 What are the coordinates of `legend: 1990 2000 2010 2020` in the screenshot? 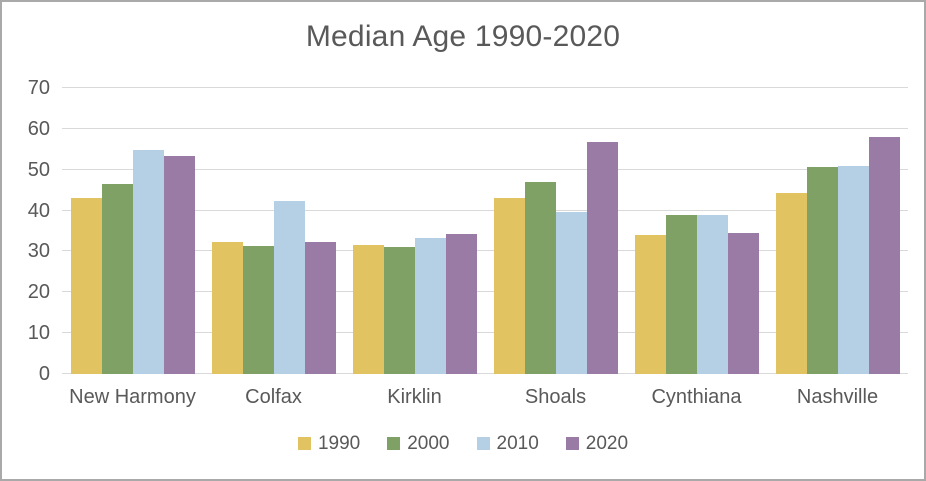 It's located at (463, 443).